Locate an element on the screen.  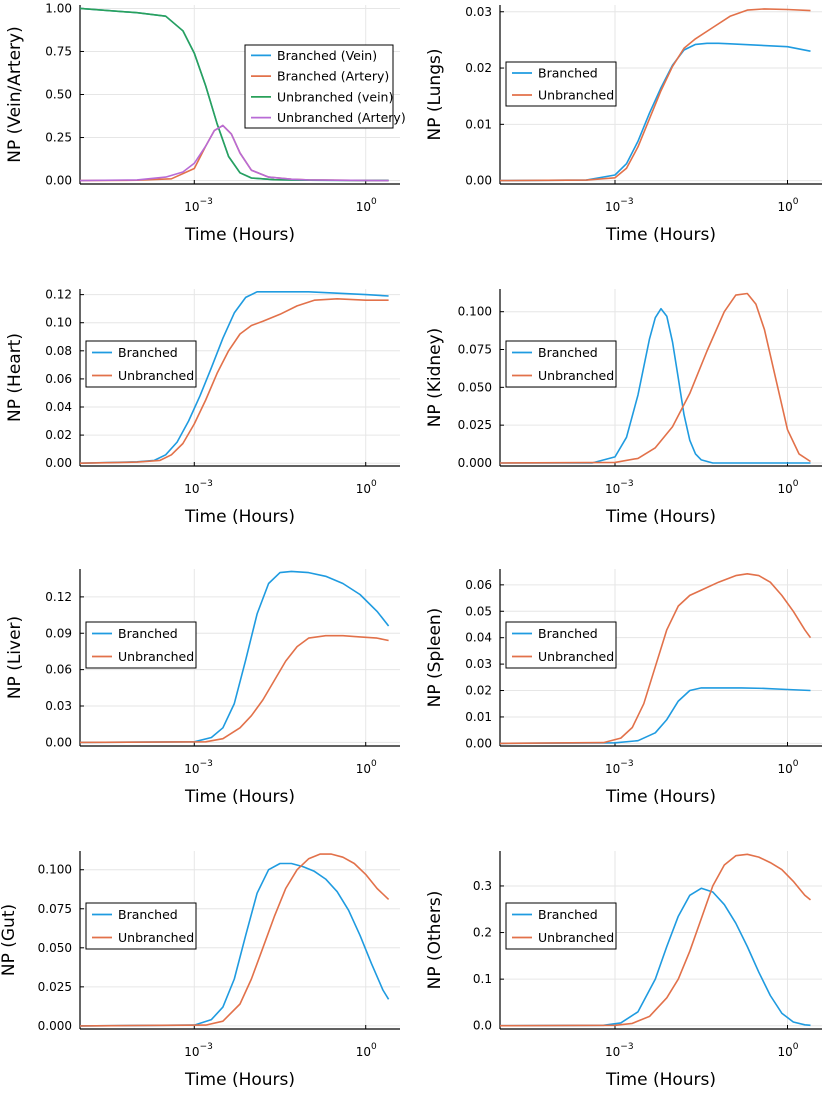
y-tick-label: 0.05 is located at coordinates (478, 611).